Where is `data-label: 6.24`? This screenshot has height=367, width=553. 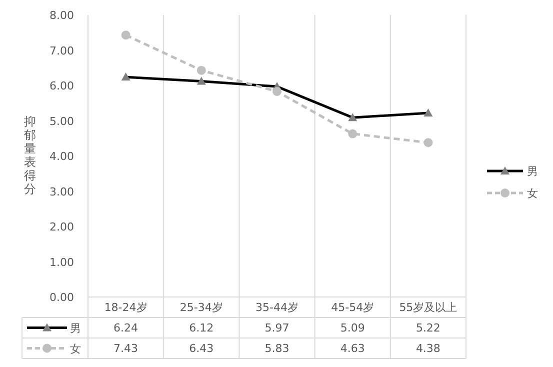
data-label: 6.24 is located at coordinates (126, 328).